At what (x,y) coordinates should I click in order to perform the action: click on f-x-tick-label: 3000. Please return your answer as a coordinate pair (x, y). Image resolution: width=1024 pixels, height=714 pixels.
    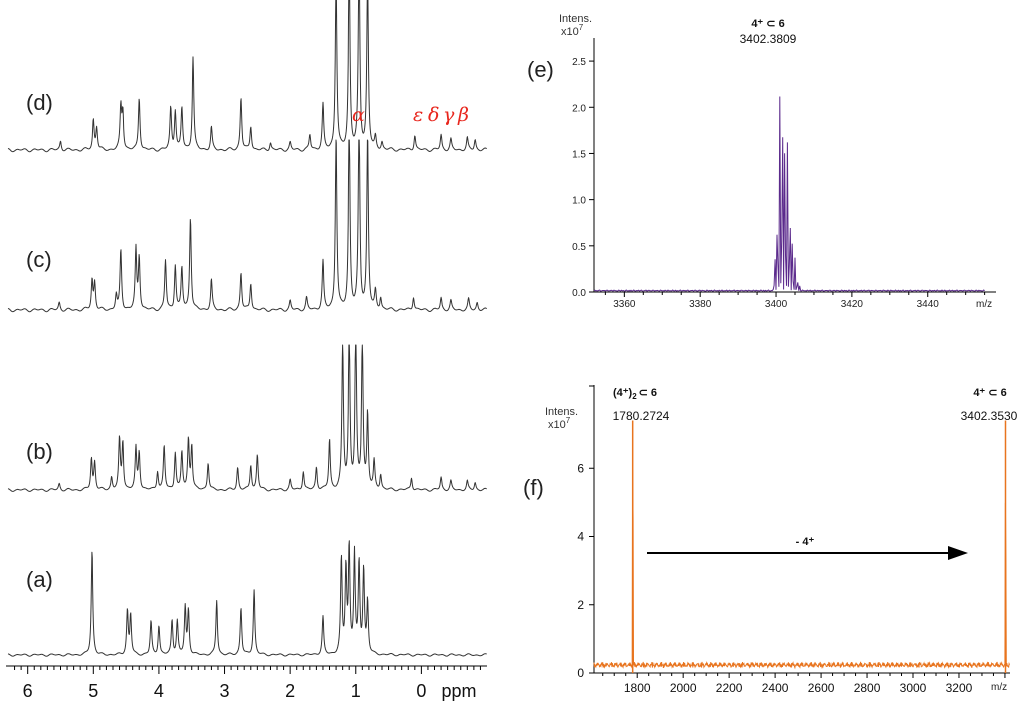
    Looking at the image, I should click on (913, 688).